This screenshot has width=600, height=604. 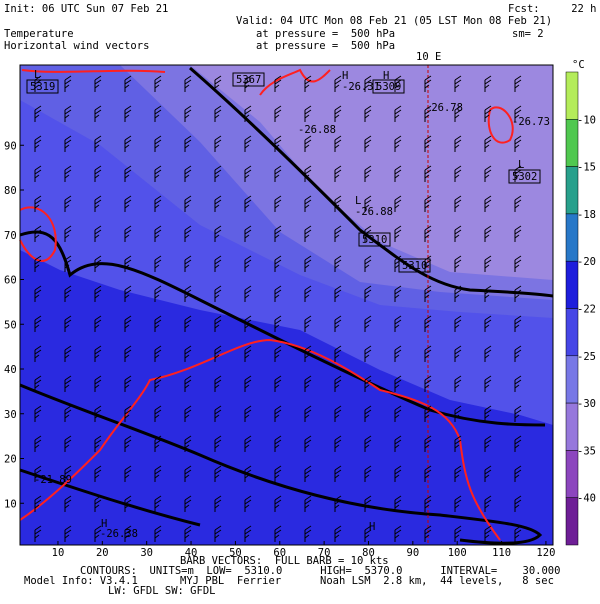 I want to click on map-label: 5310, so click(x=414, y=266).